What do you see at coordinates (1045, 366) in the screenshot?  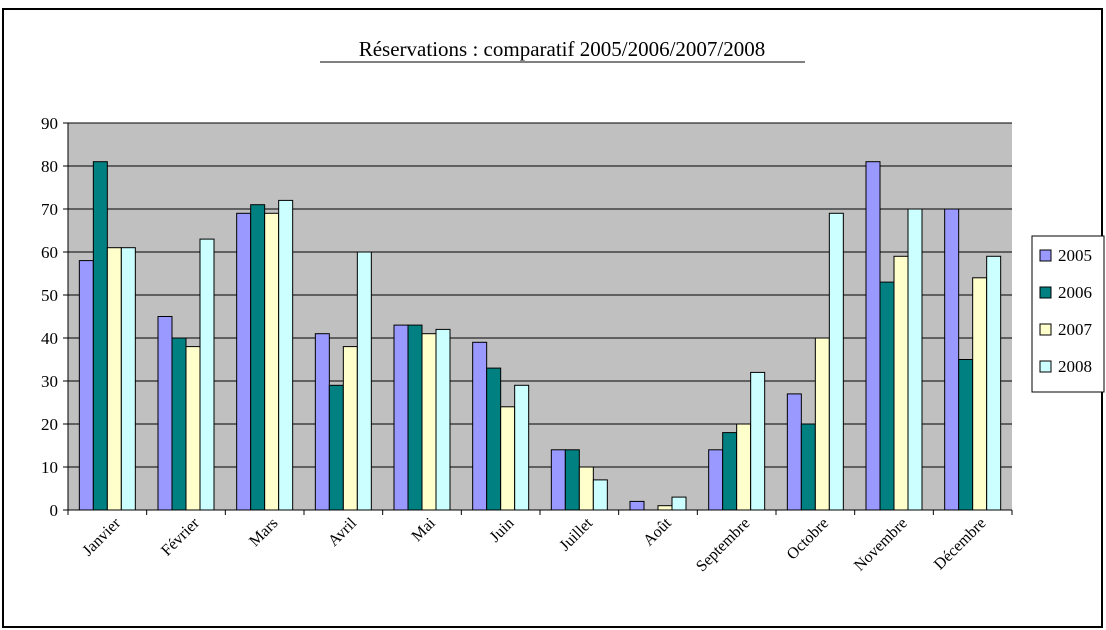 I see `legend-swatch-2008` at bounding box center [1045, 366].